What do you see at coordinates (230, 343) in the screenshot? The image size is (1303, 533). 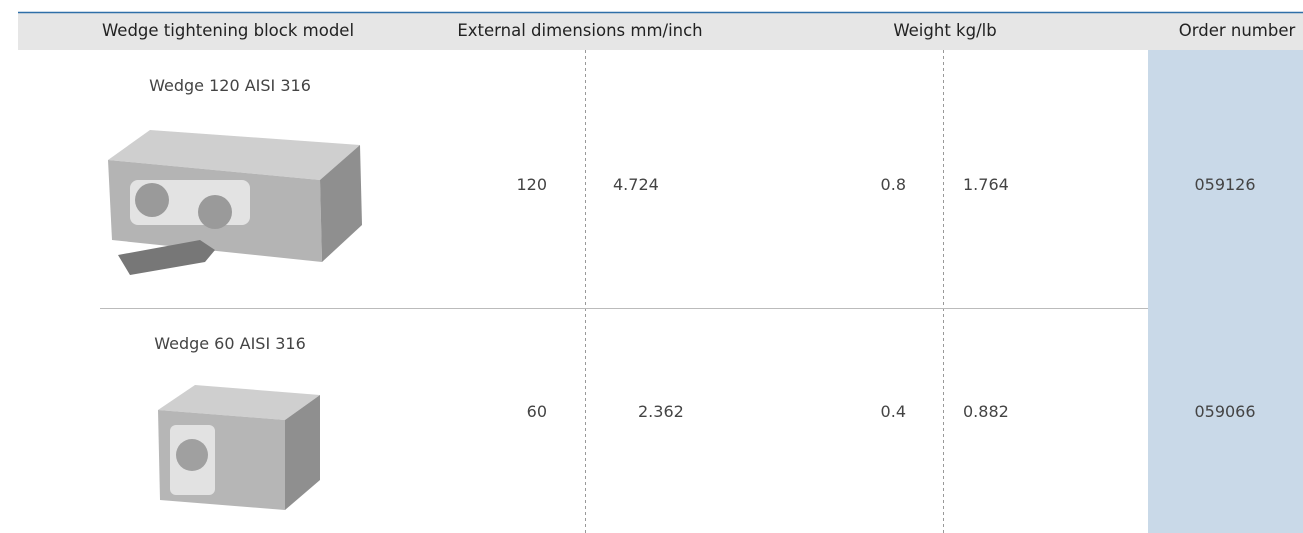 I see `model-name: Wedge 60 AISI 316` at bounding box center [230, 343].